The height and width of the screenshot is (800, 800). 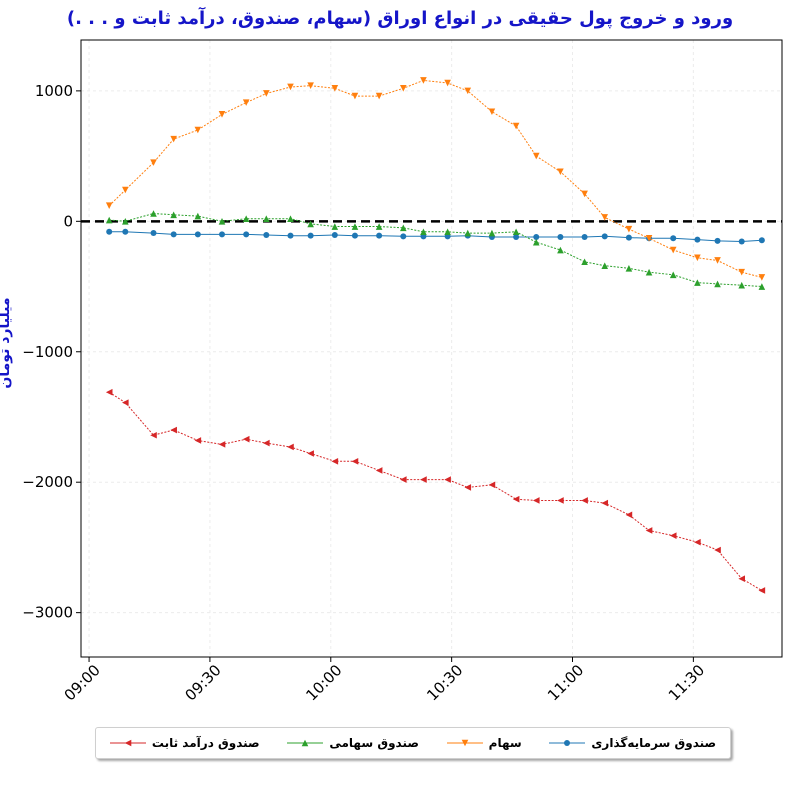 What do you see at coordinates (82, 682) in the screenshot?
I see `x-tick-label: 09:00` at bounding box center [82, 682].